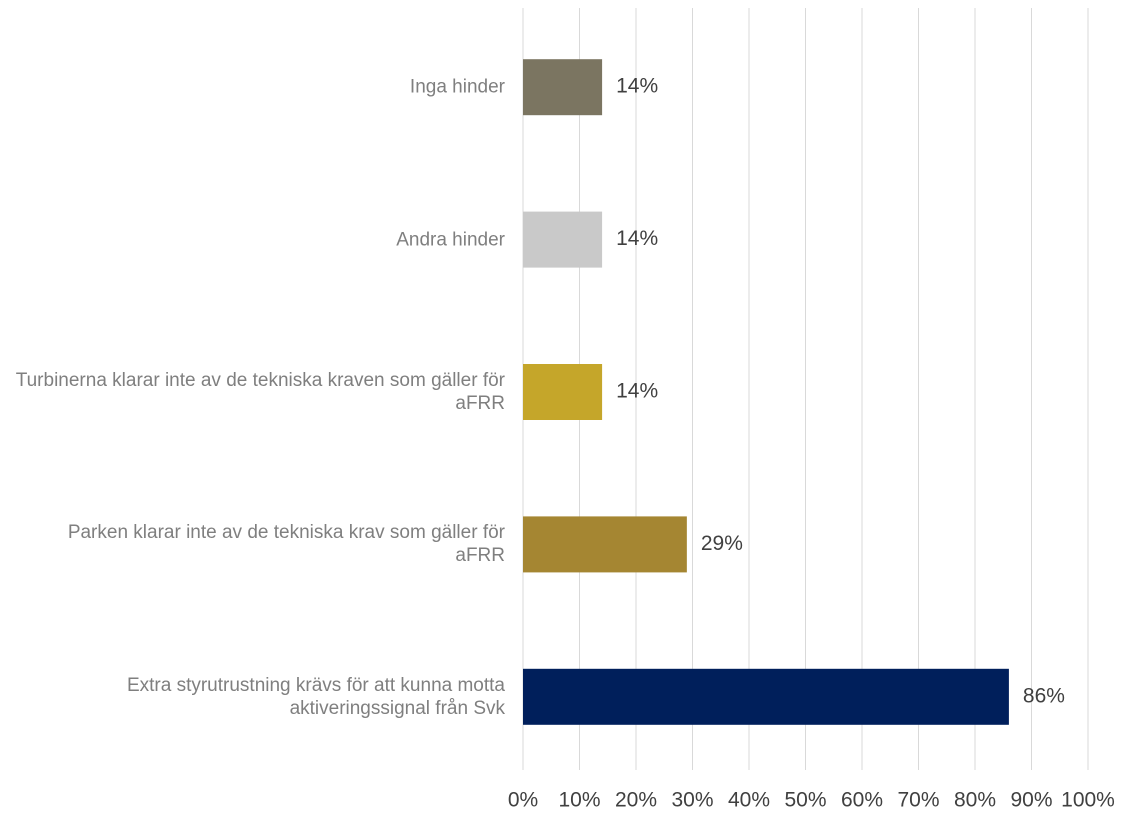 The image size is (1148, 835). Describe the element at coordinates (1088, 800) in the screenshot. I see `x-tick-label: 100%` at that location.